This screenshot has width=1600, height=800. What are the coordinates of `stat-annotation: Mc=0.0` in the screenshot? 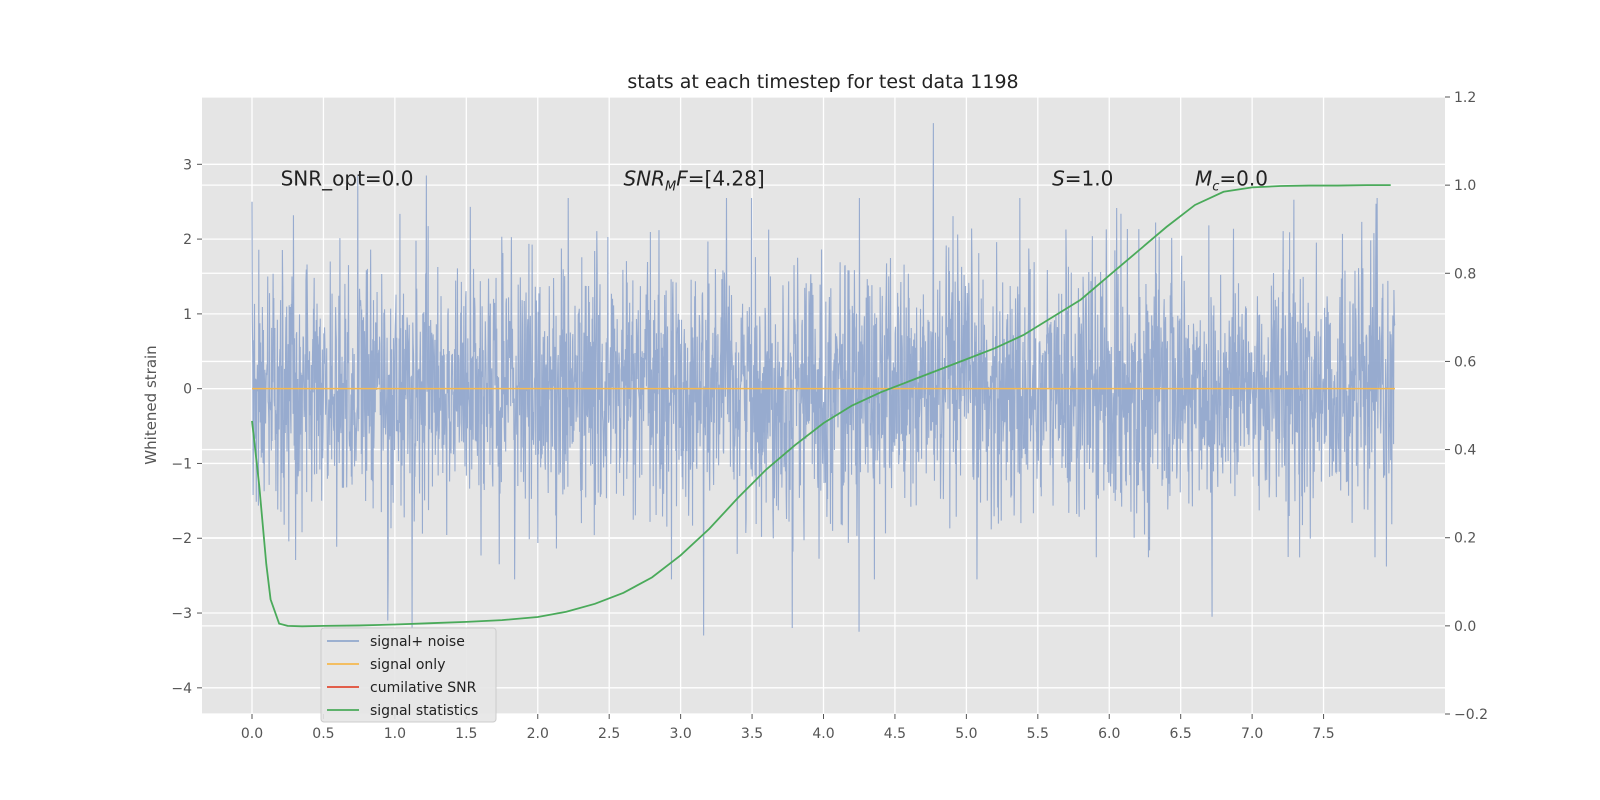 It's located at (1231, 180).